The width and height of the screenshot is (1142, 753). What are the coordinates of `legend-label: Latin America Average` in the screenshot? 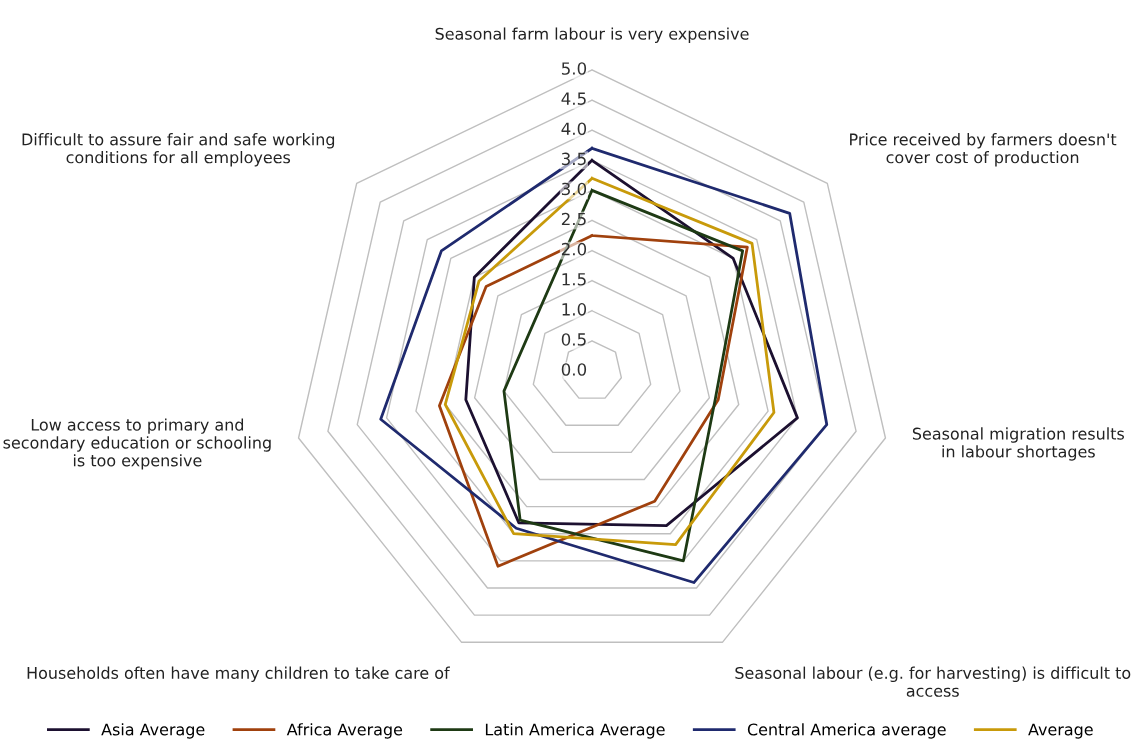 It's located at (575, 731).